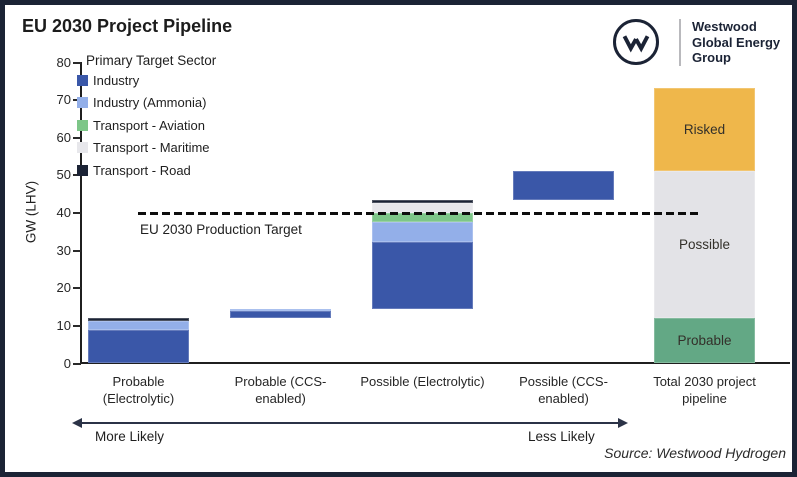 This screenshot has width=797, height=477. I want to click on logo-w-glyph, so click(636, 44).